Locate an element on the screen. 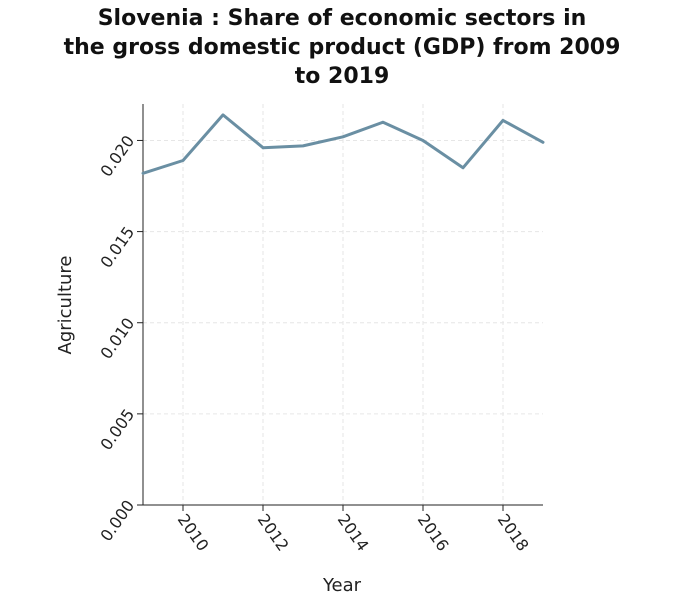 This screenshot has height=606, width=684. y-tick-label: 0.015 is located at coordinates (117, 247).